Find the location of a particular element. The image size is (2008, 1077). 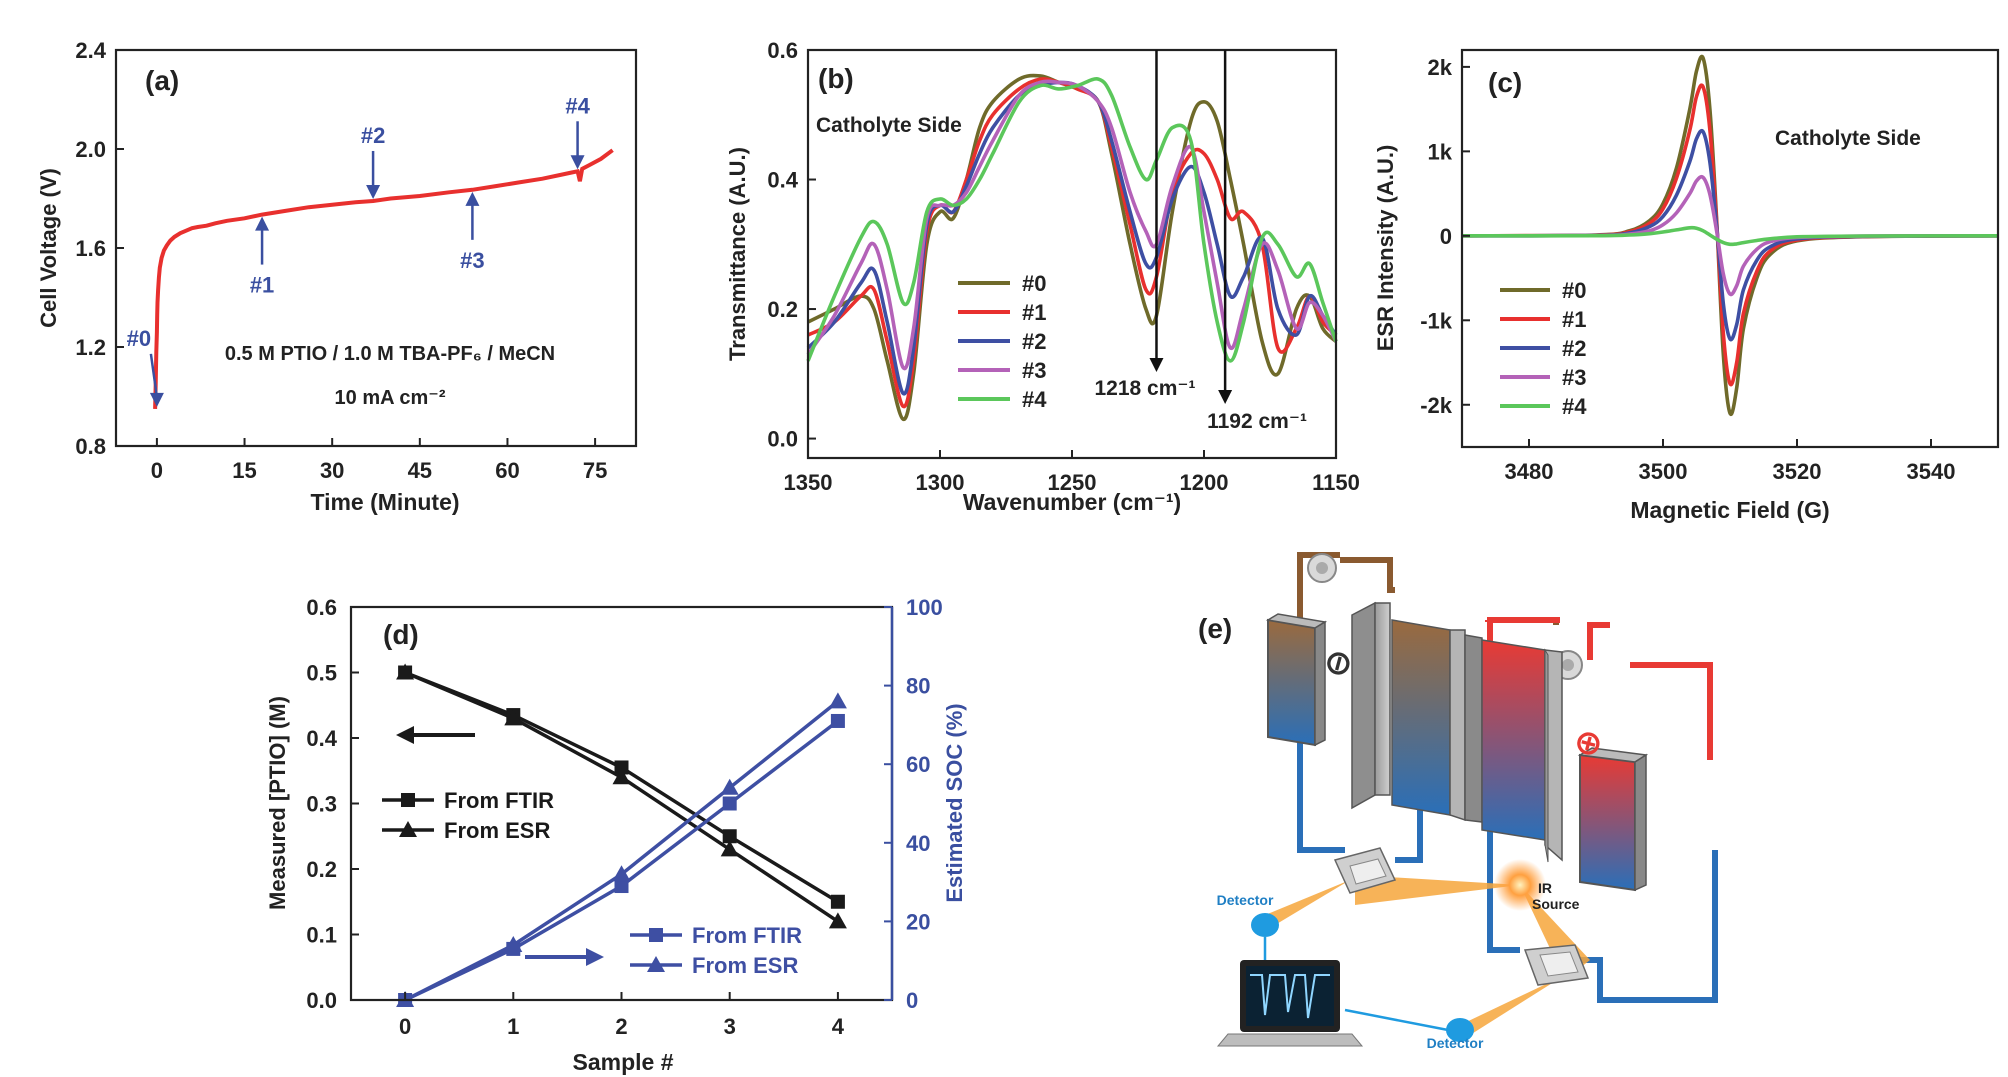

detector-left-icon is located at coordinates (1265, 925).